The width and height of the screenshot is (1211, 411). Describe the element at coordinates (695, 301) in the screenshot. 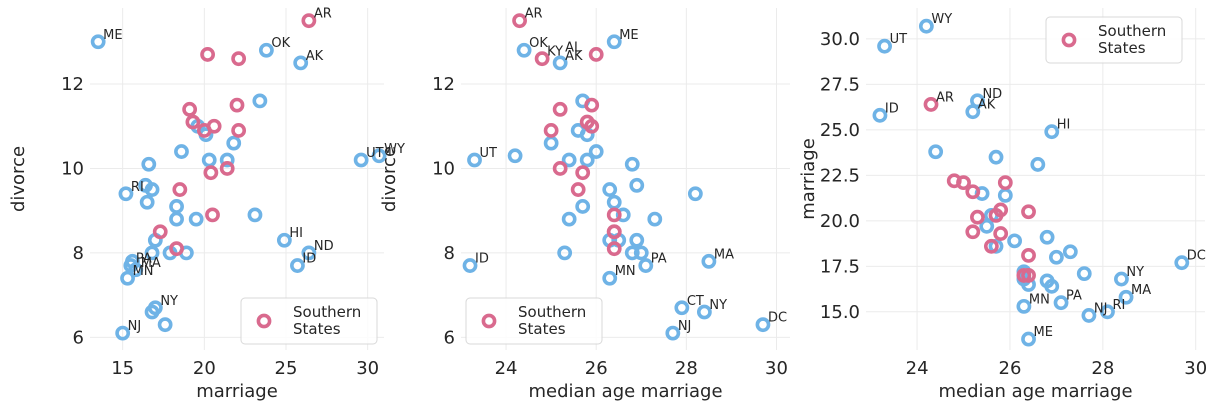

I see `state-label: CT` at that location.